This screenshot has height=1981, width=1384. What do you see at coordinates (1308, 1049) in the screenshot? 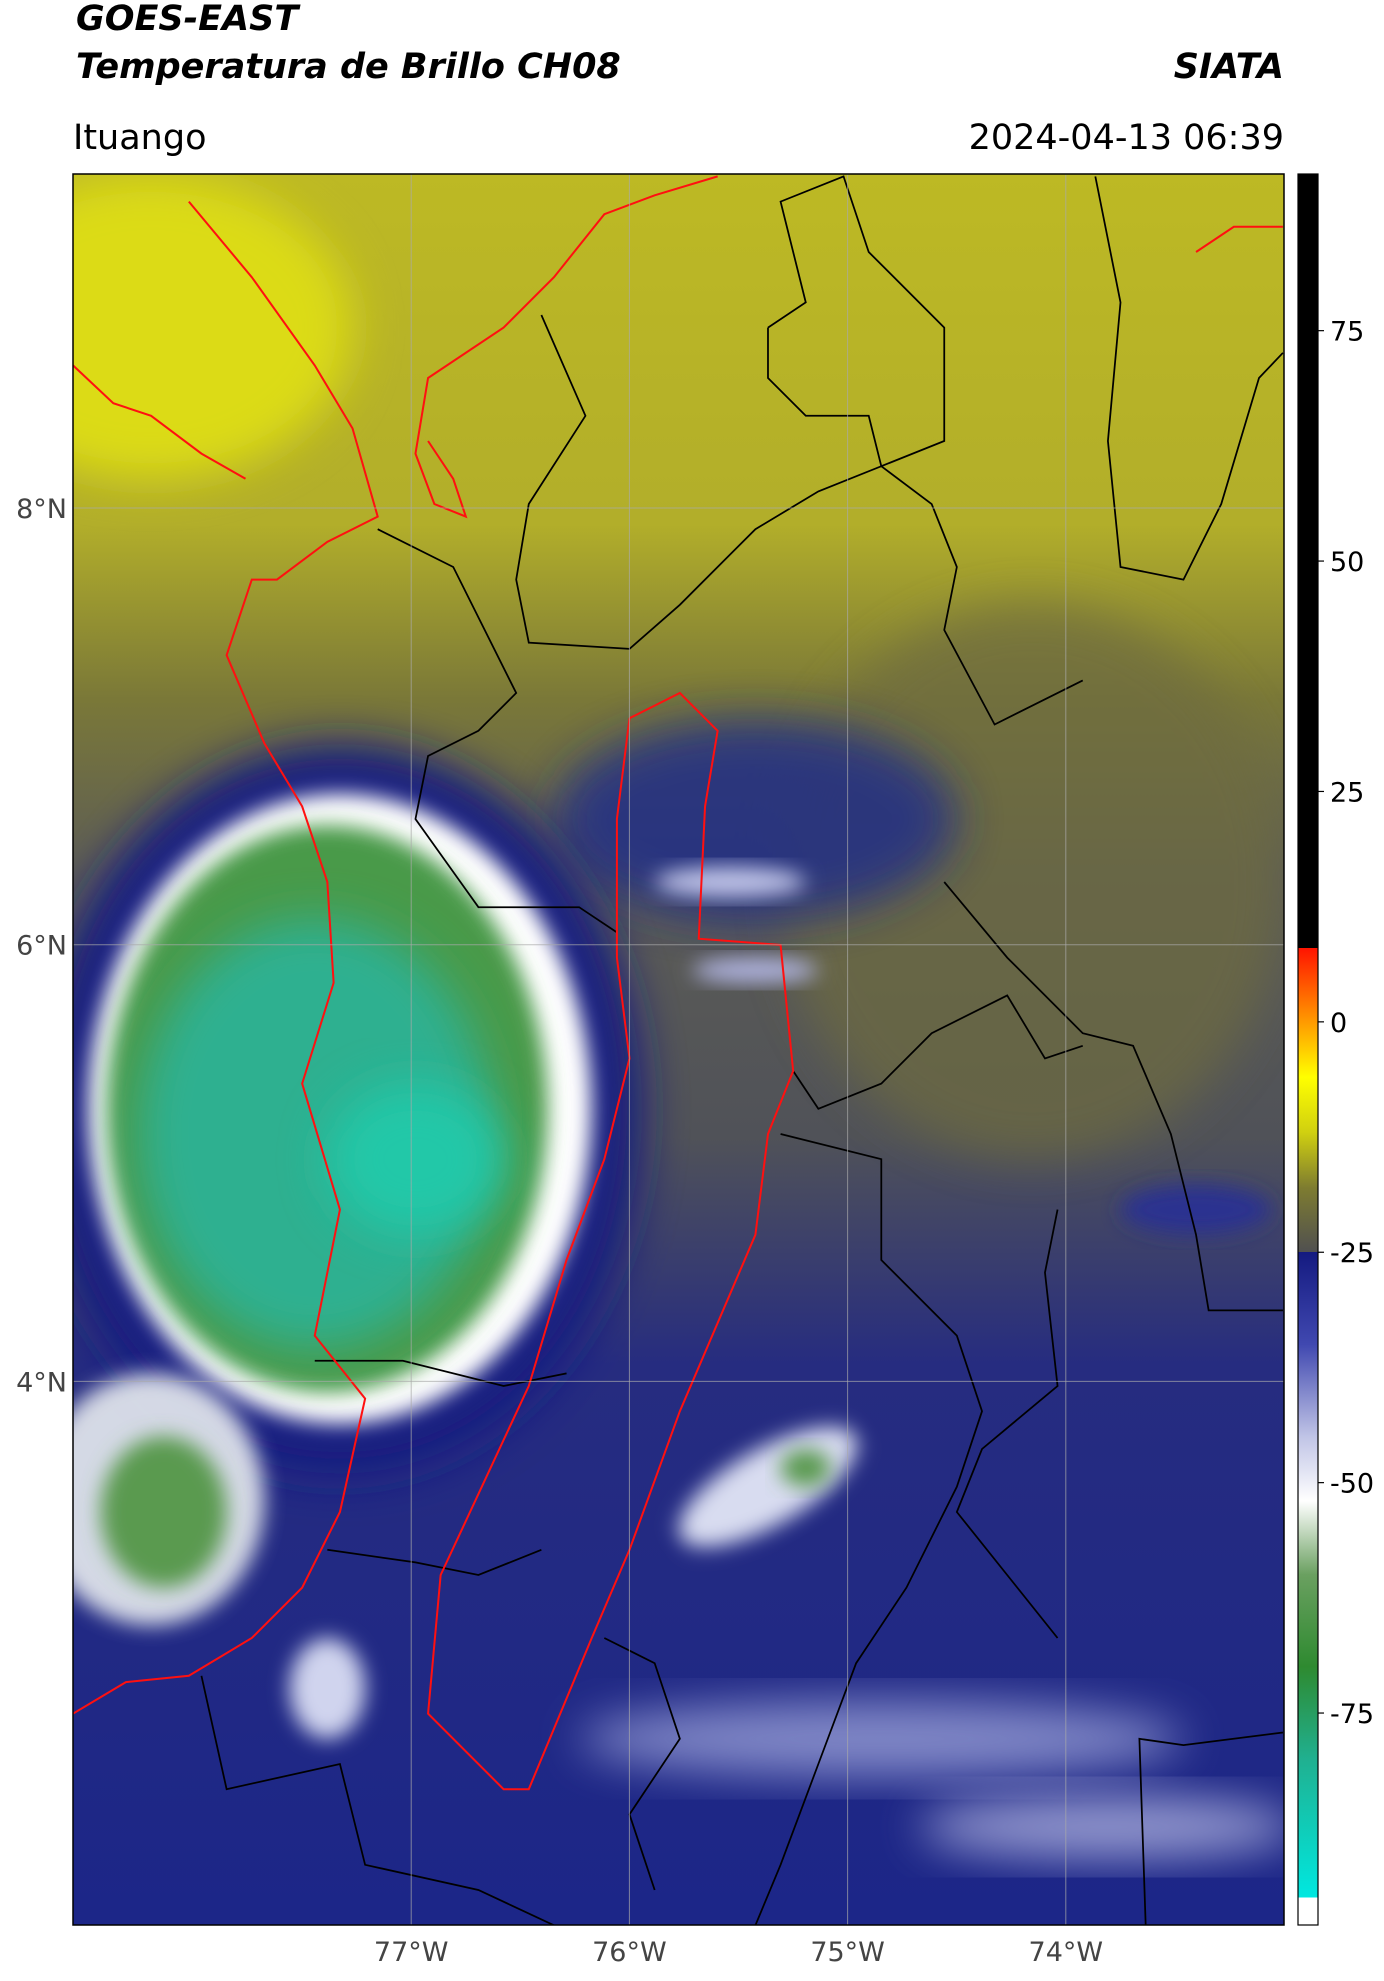
I see `colorbar` at bounding box center [1308, 1049].